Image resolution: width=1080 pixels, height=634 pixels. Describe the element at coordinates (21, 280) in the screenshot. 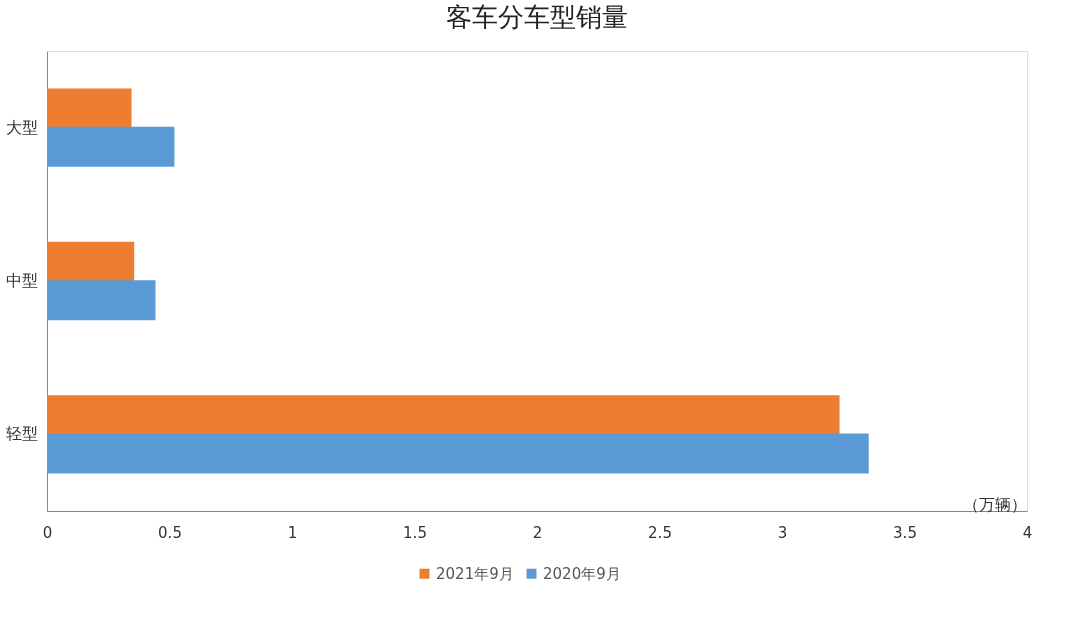

I see `y-tick-label: 中型` at that location.